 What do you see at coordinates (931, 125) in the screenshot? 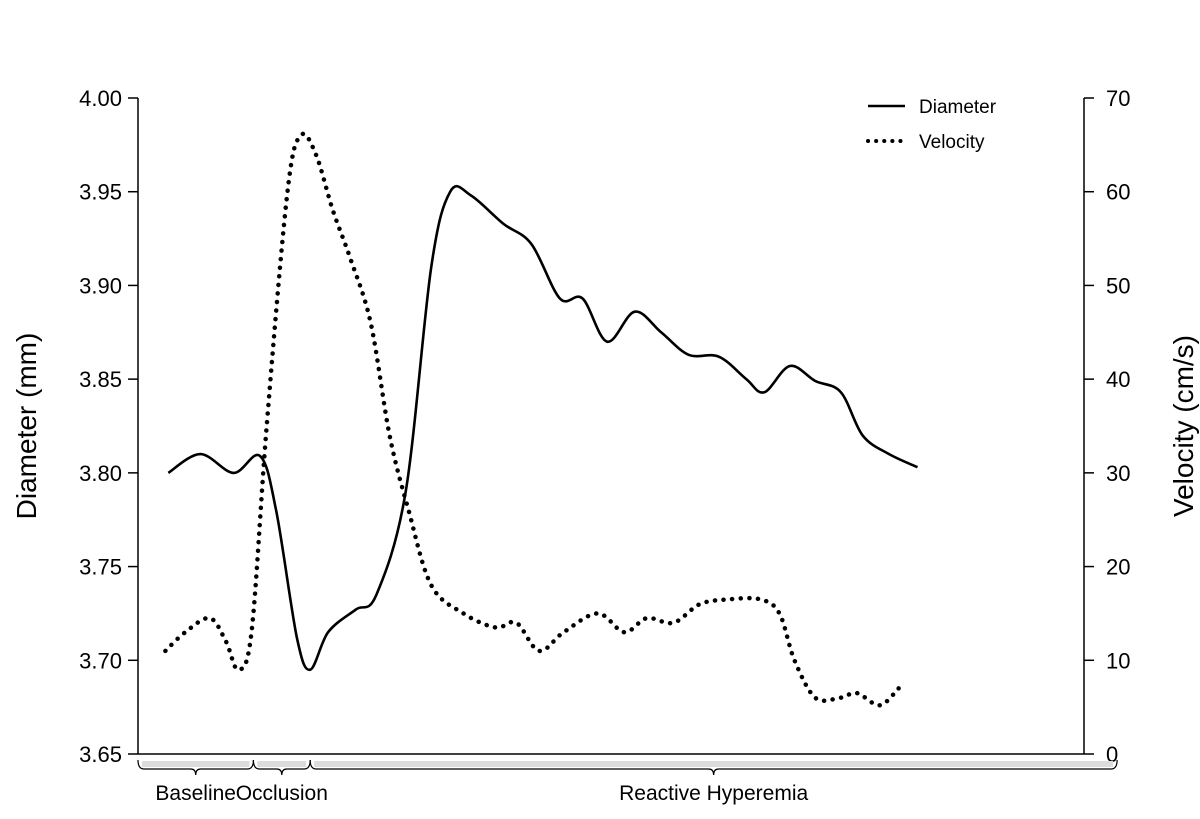
I see `legend: Diameter Velocity` at bounding box center [931, 125].